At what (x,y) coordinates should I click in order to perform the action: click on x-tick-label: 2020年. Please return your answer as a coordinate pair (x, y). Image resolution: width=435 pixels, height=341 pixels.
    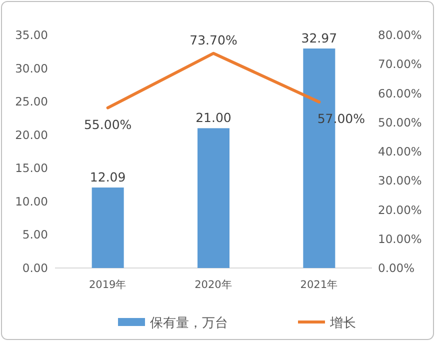
    Looking at the image, I should click on (213, 285).